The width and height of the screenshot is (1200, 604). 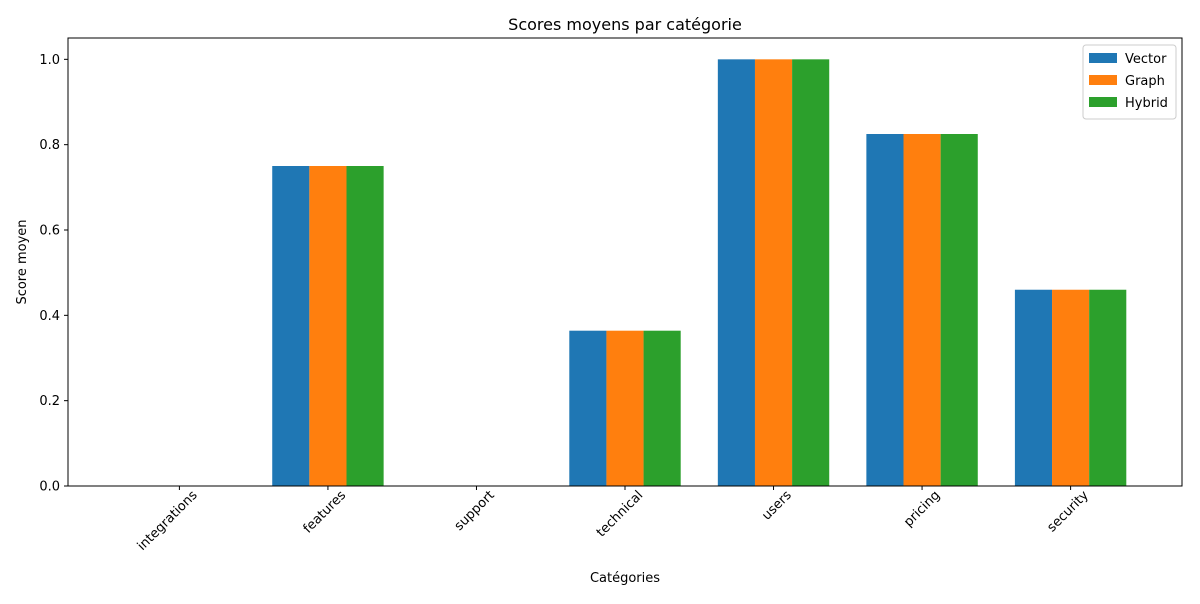 What do you see at coordinates (49, 145) in the screenshot?
I see `y-tick-label: 0.8` at bounding box center [49, 145].